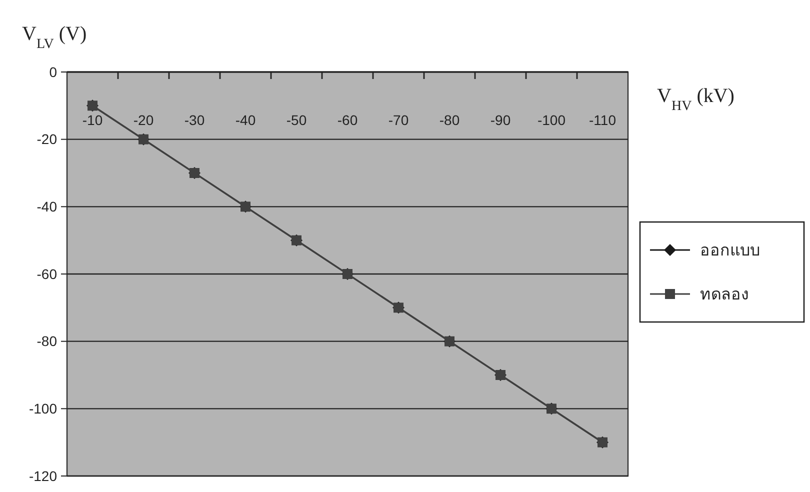 The image size is (810, 492). What do you see at coordinates (730, 251) in the screenshot?
I see `legend-label: ออกแบบ` at bounding box center [730, 251].